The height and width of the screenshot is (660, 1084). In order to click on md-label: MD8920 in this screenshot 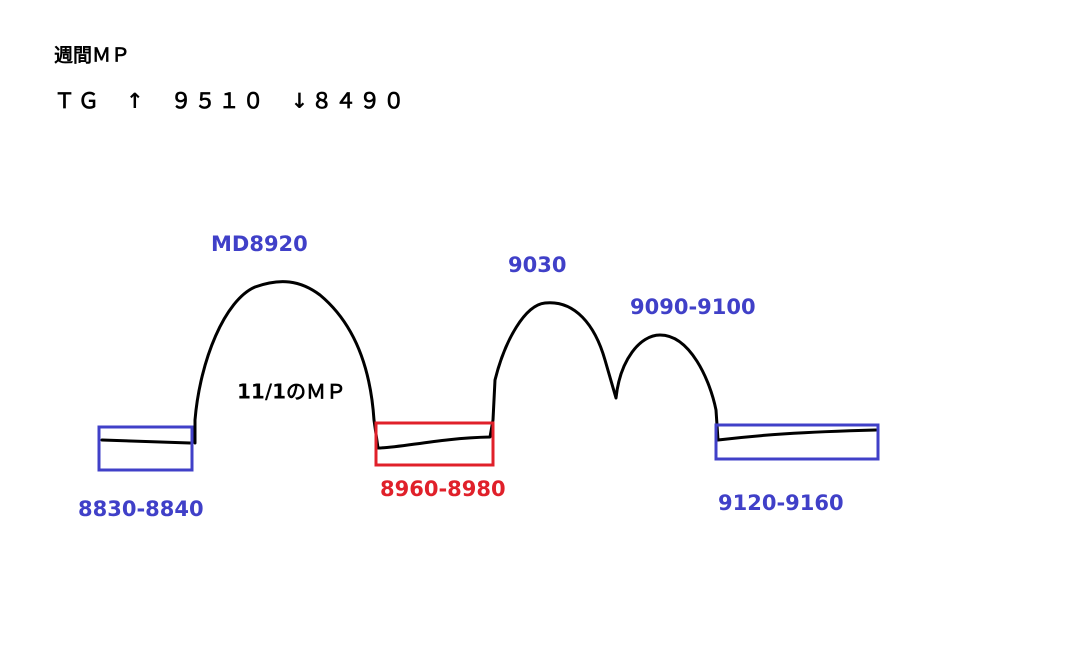, I will do `click(259, 244)`.